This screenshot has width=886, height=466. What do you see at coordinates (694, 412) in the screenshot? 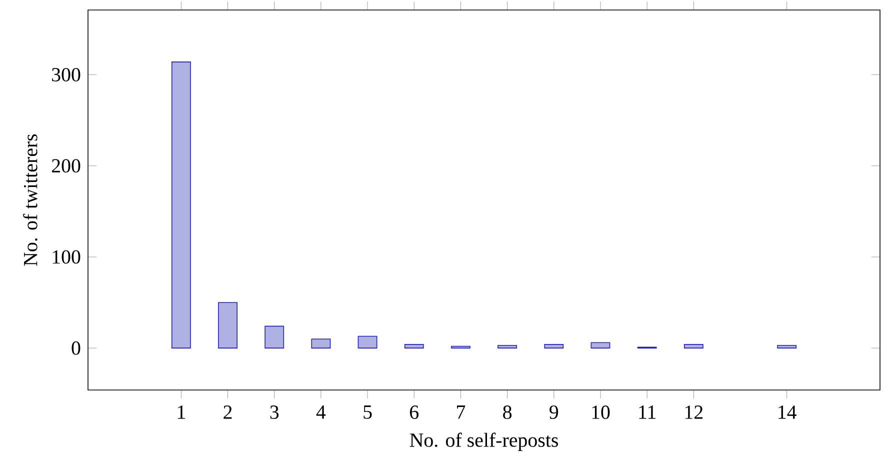
I see `x-tick-label: 12` at bounding box center [694, 412].